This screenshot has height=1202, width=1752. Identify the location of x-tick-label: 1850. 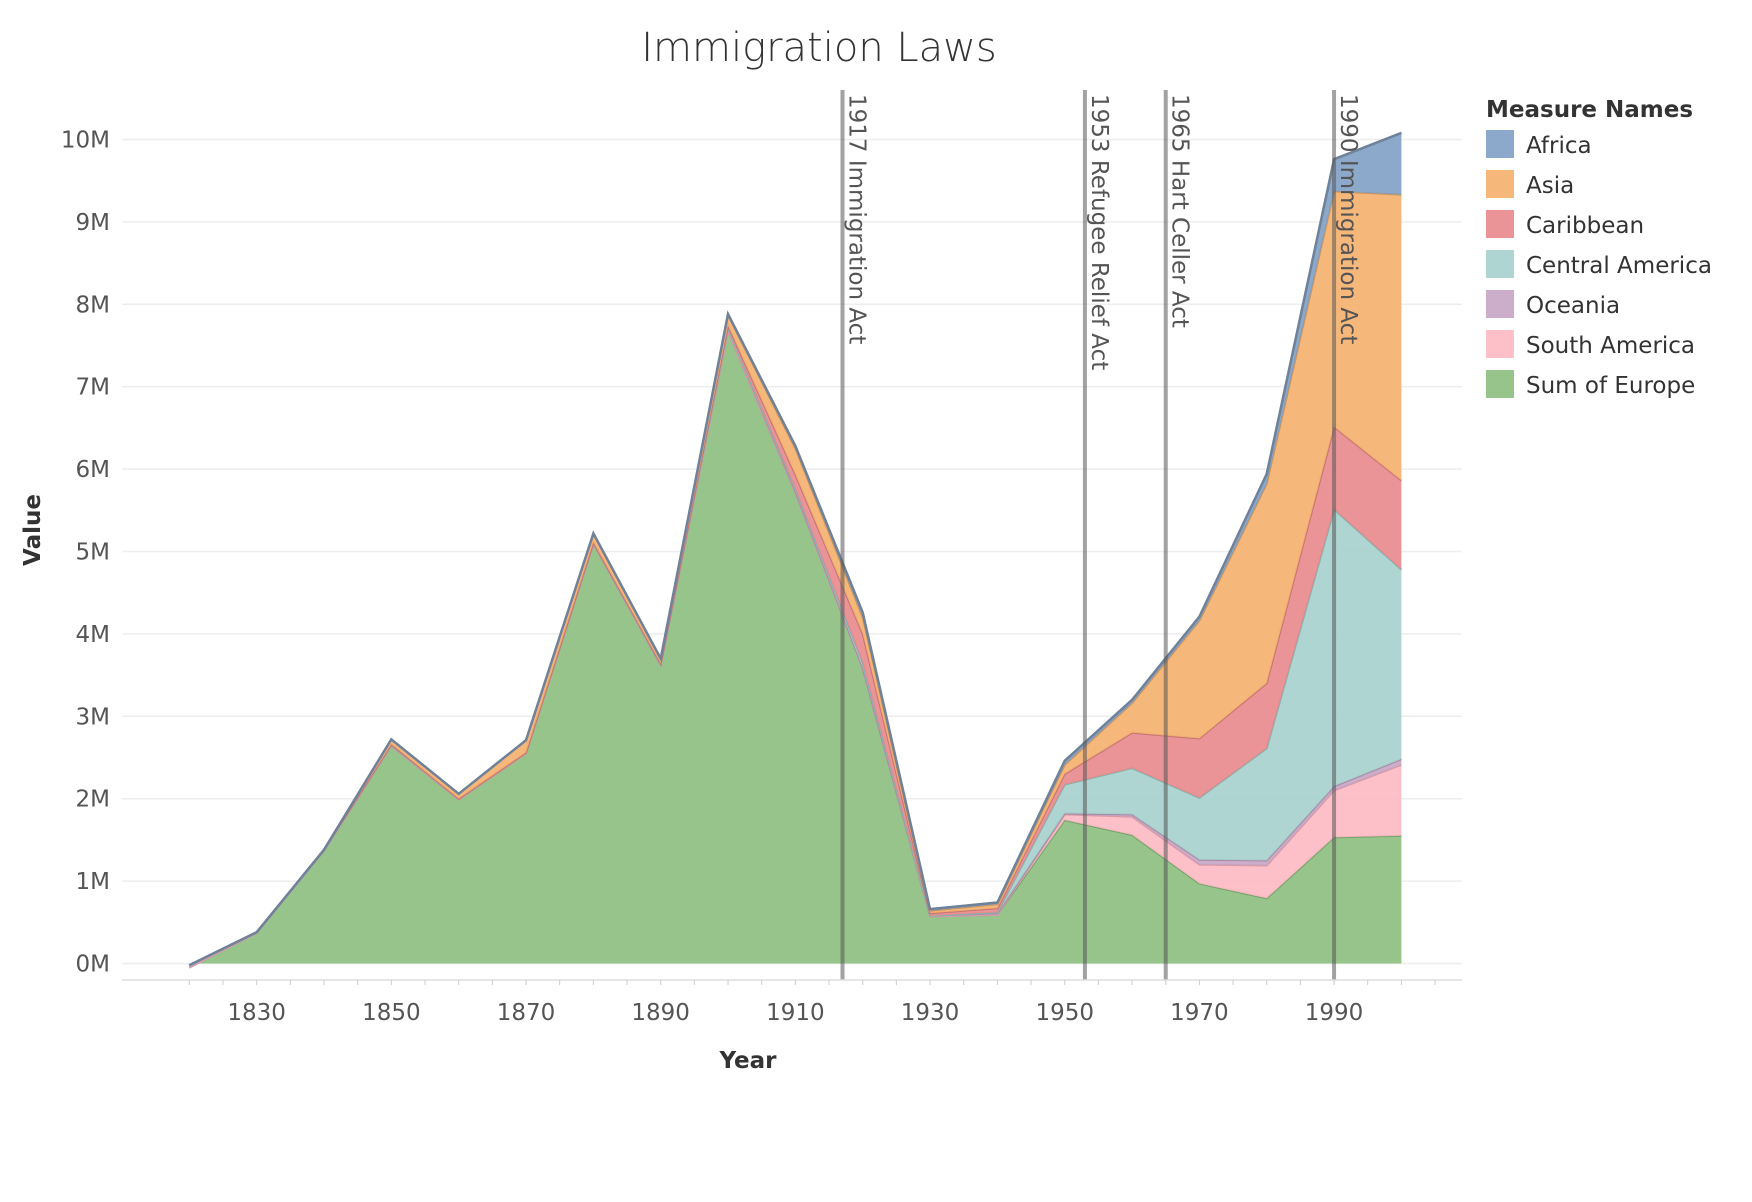
(391, 1013).